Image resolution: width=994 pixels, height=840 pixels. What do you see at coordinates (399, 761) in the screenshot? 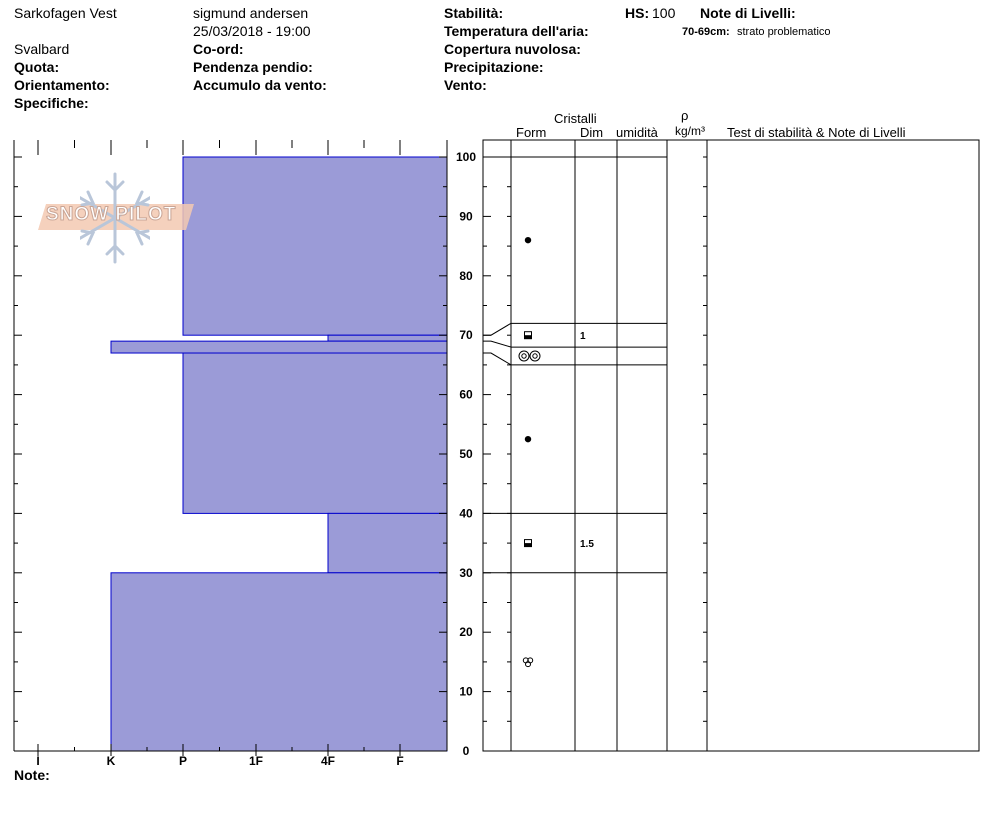
I see `hardness-label-F: F` at bounding box center [399, 761].